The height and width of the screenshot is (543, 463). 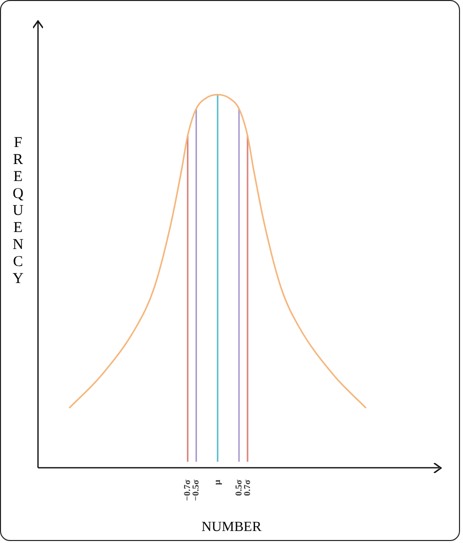 I want to click on x-tick-label: 0.7σ, so click(x=247, y=488).